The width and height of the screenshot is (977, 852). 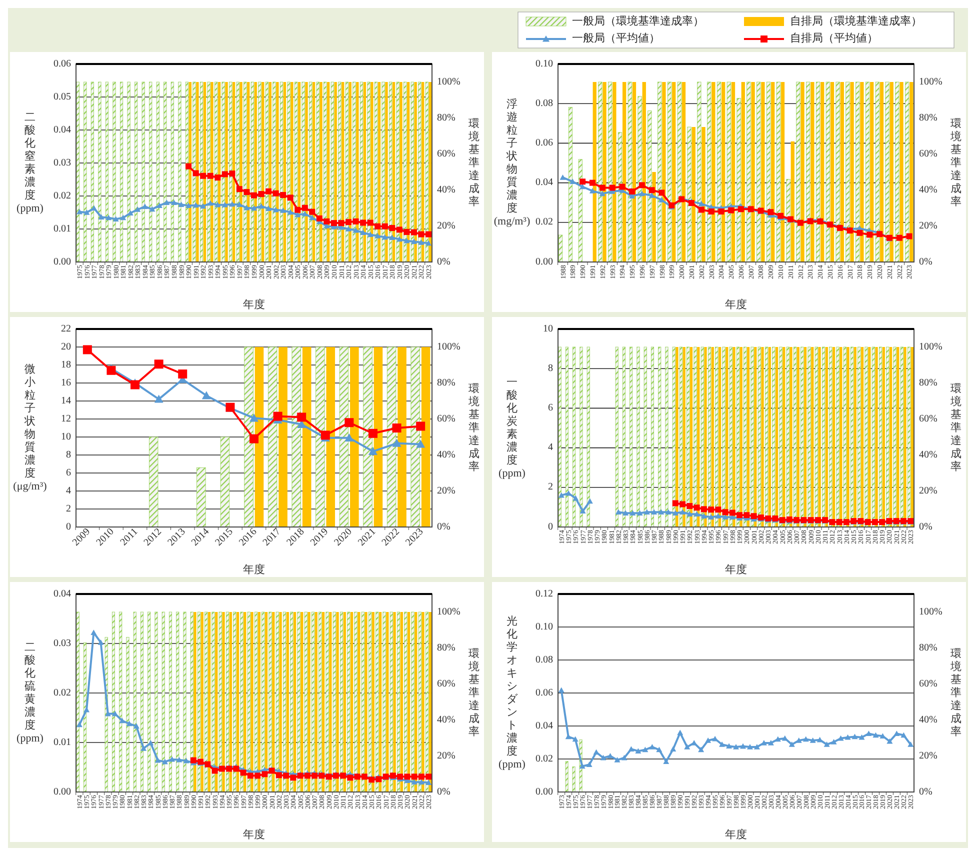 I want to click on y2-tick-label: 100%, so click(x=448, y=612).